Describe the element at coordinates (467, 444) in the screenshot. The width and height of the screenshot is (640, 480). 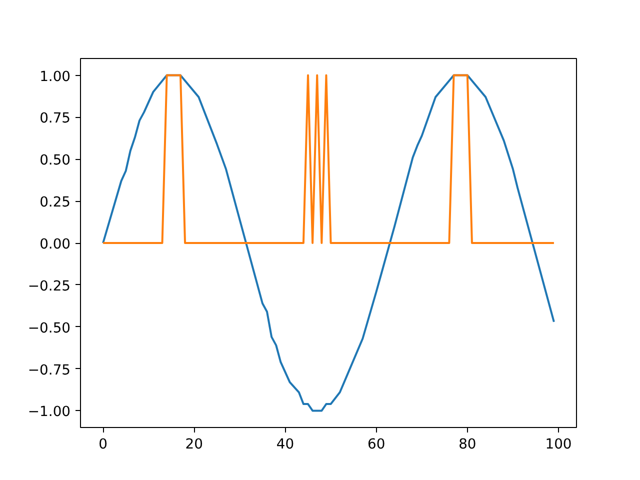
I see `x-tick-label: 80` at that location.